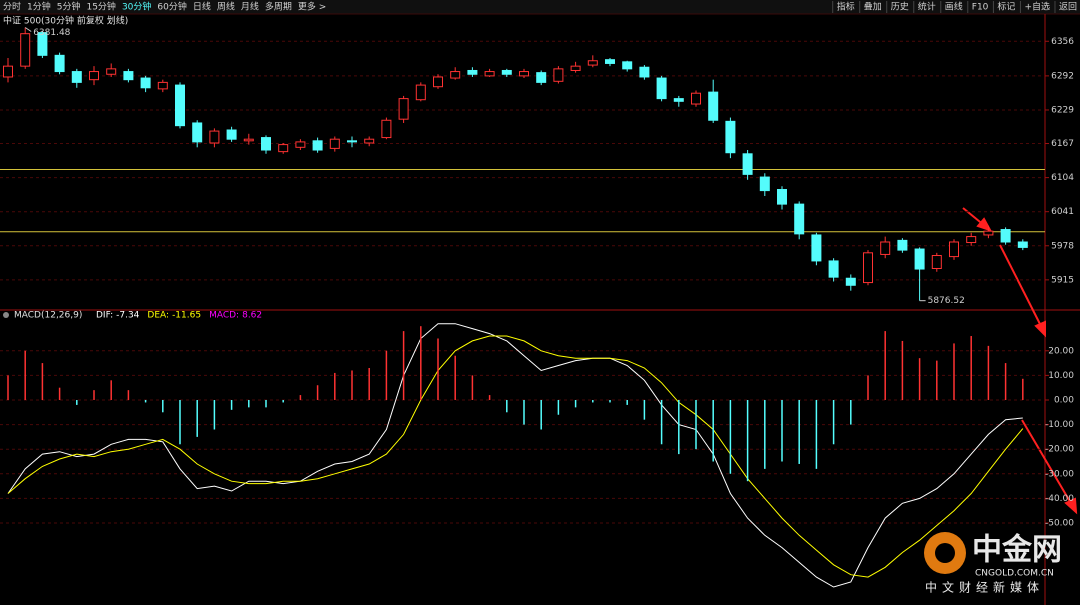  I want to click on period-tab: 5分钟, so click(69, 7).